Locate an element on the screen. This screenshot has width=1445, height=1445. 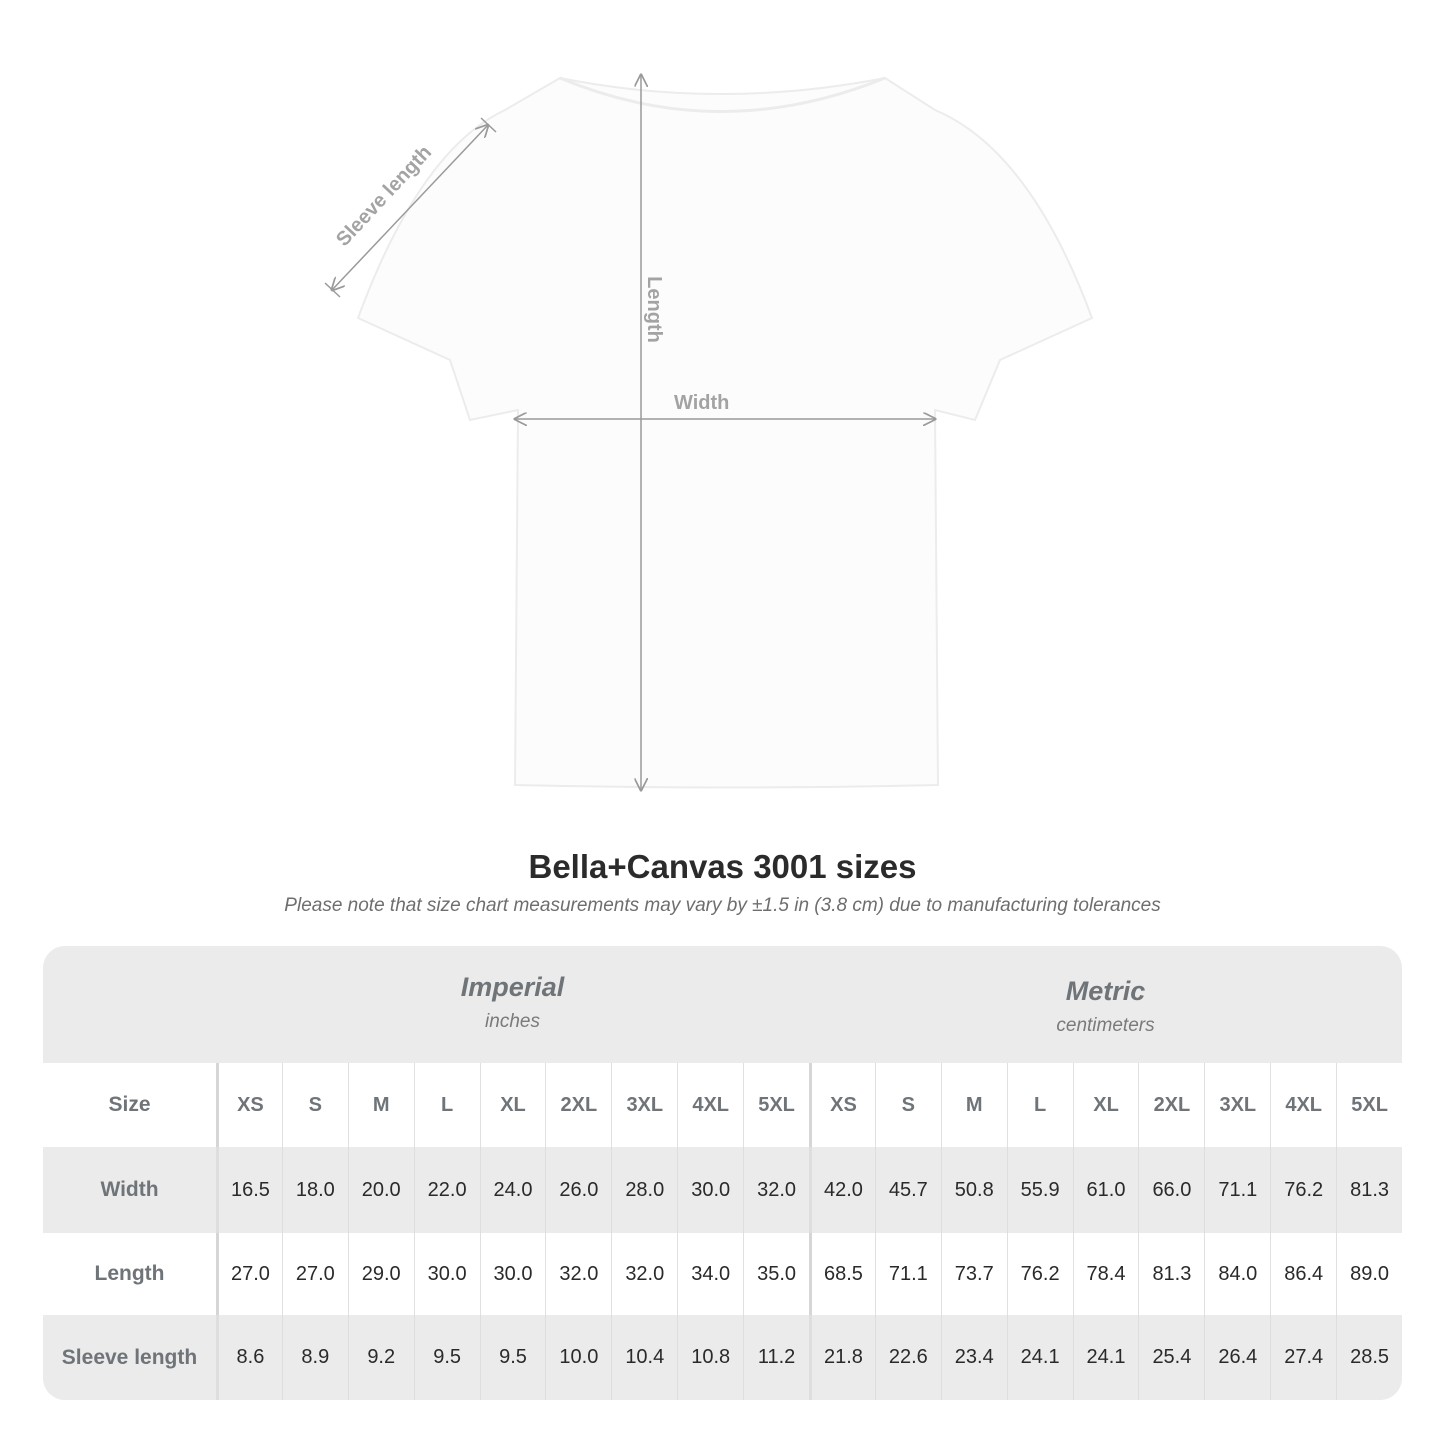
table-cell: 11.2 is located at coordinates (776, 1357).